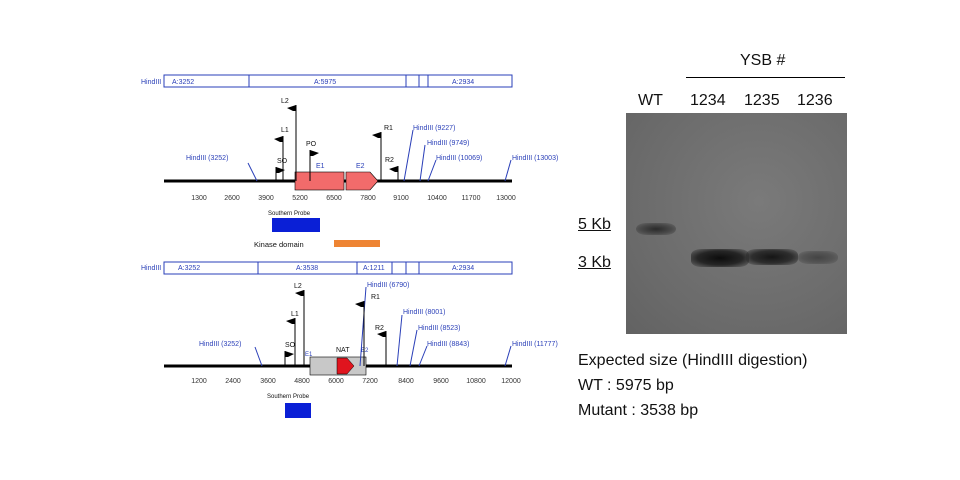 The image size is (960, 480). I want to click on map2-southern-probe, so click(298, 410).